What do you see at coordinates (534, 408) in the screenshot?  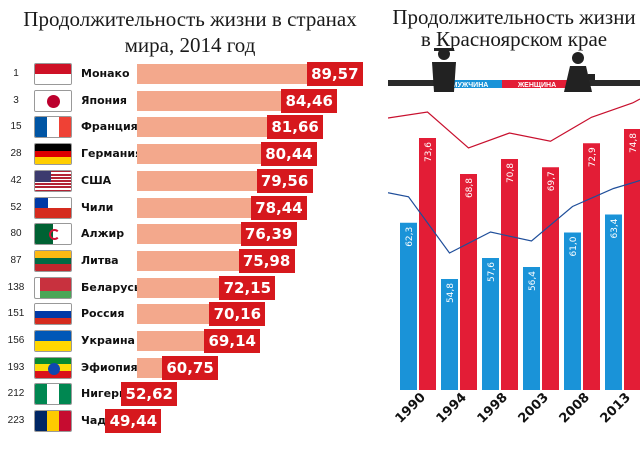 I see `year-label: 2003` at bounding box center [534, 408].